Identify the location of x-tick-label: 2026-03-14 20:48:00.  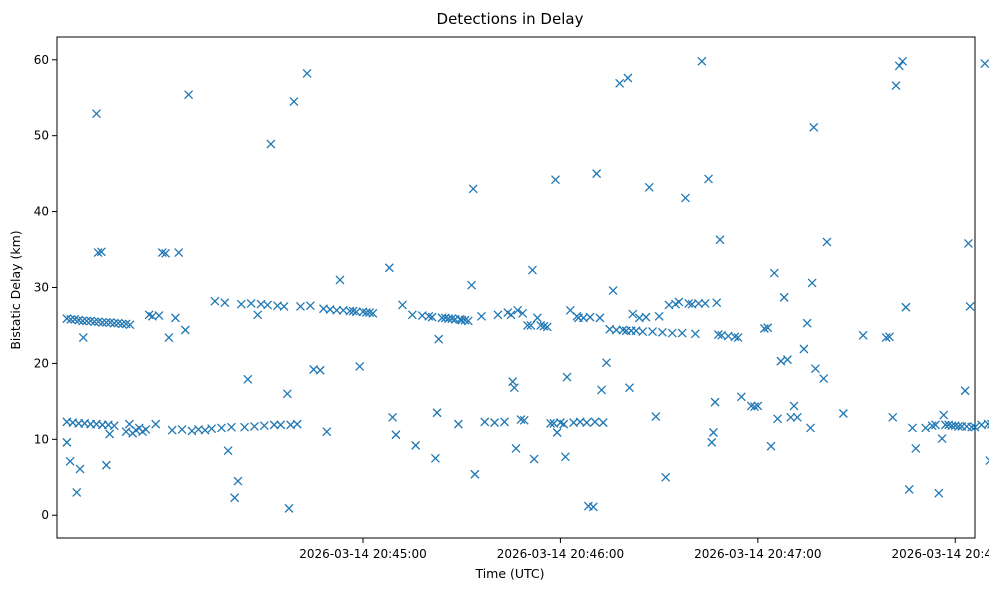
(940, 554).